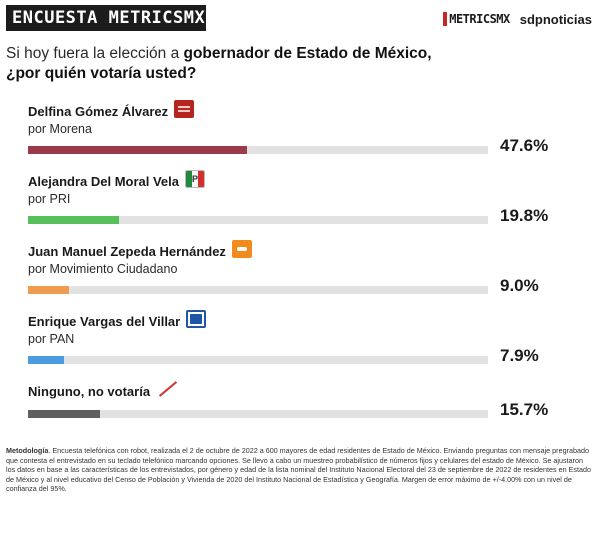 The width and height of the screenshot is (600, 554). I want to click on percent-label: 7.9%, so click(519, 355).